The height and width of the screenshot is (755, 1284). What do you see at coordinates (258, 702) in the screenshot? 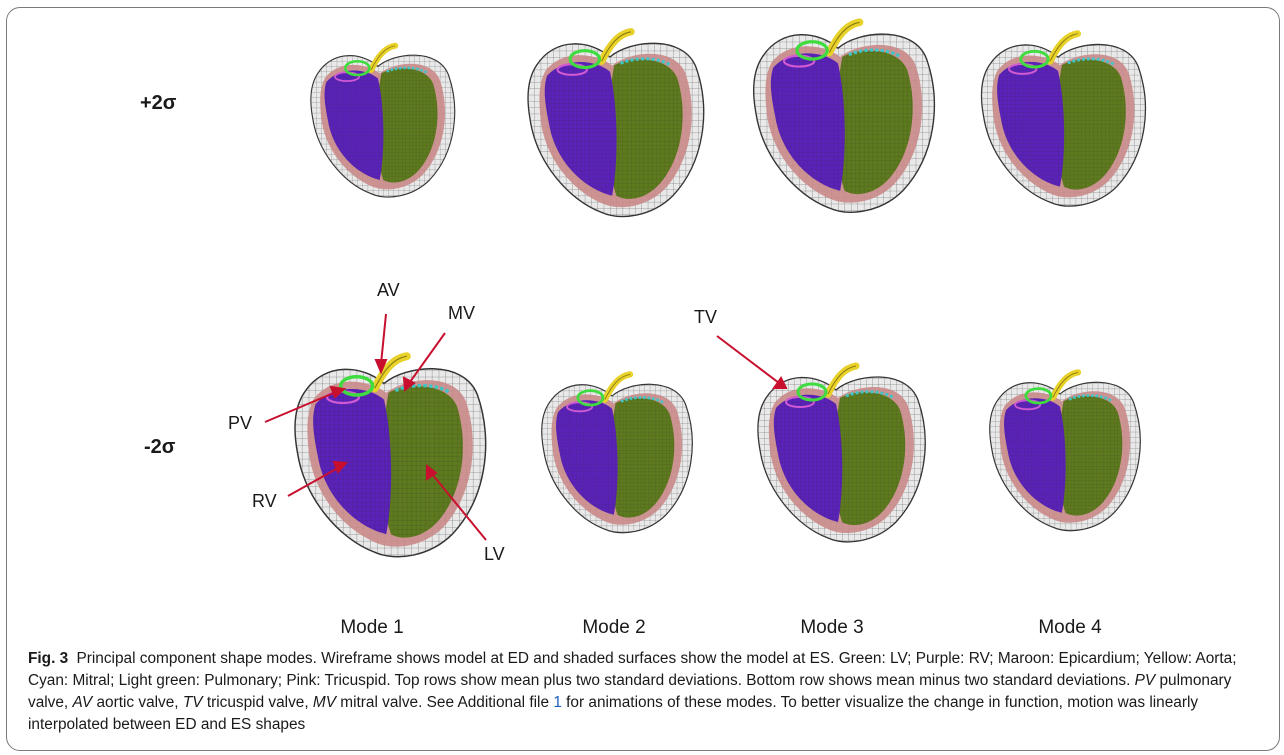
I see `caption-tv-text: tricuspid valve,` at bounding box center [258, 702].